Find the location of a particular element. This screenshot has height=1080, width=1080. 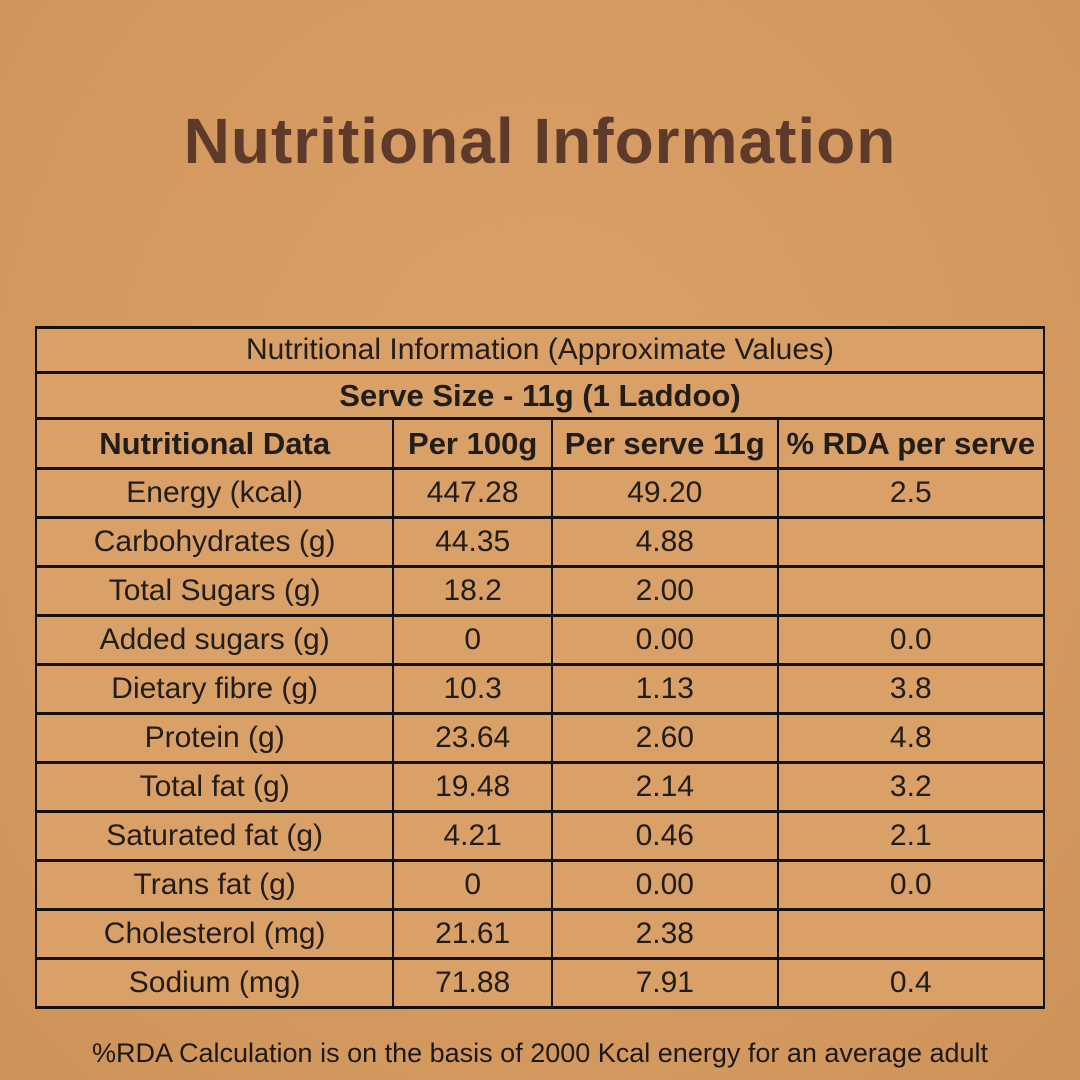

nutrient-label: Cholesterol (mg) is located at coordinates (214, 934).